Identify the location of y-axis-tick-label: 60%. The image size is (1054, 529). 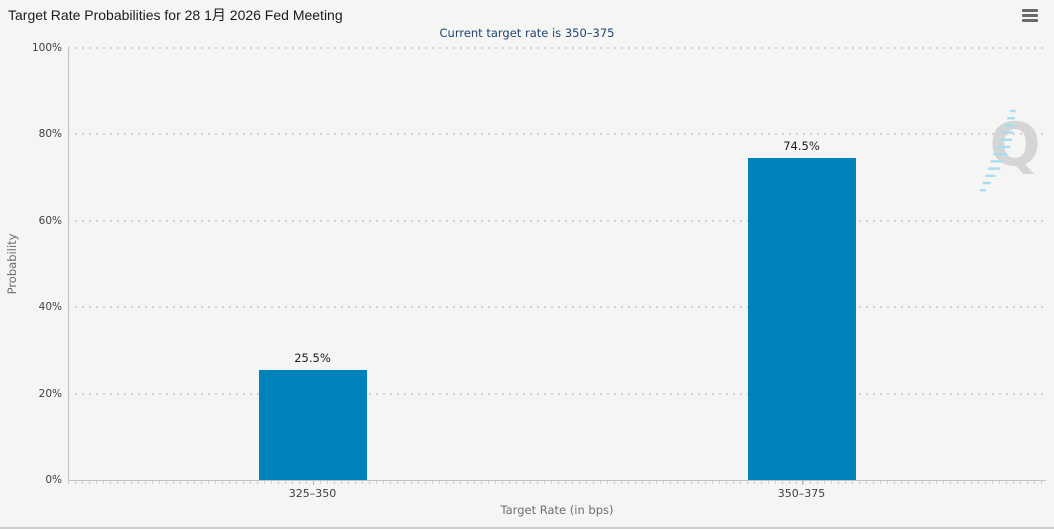
(50, 220).